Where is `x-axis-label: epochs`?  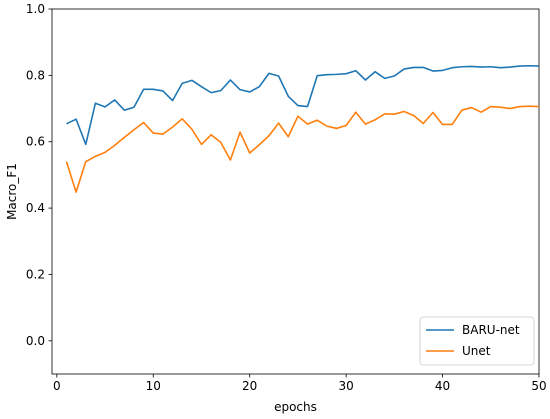 x-axis-label: epochs is located at coordinates (295, 407).